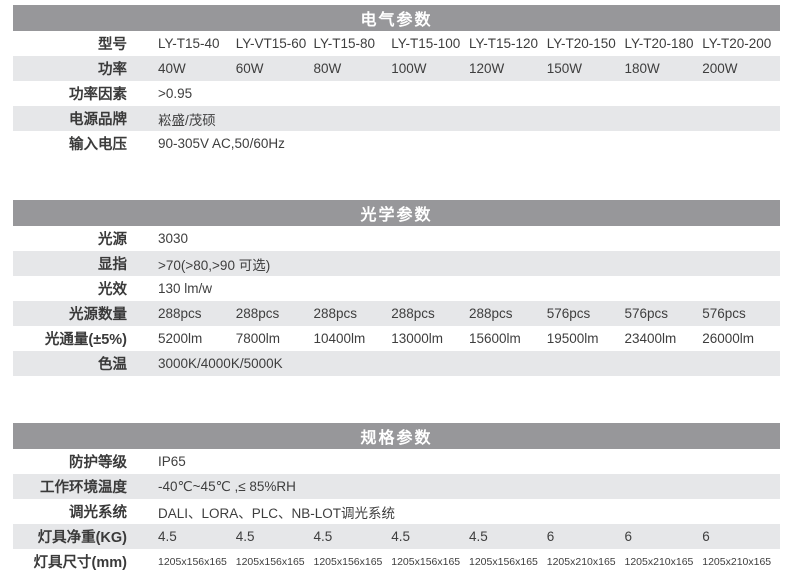  What do you see at coordinates (728, 338) in the screenshot?
I see `row-value: 26000lm` at bounding box center [728, 338].